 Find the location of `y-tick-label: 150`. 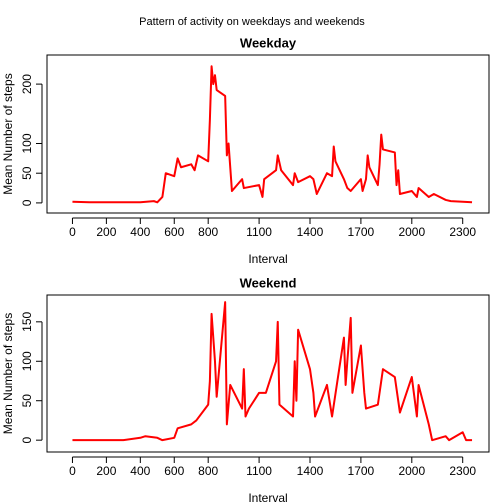

y-tick-label: 150 is located at coordinates (27, 321).